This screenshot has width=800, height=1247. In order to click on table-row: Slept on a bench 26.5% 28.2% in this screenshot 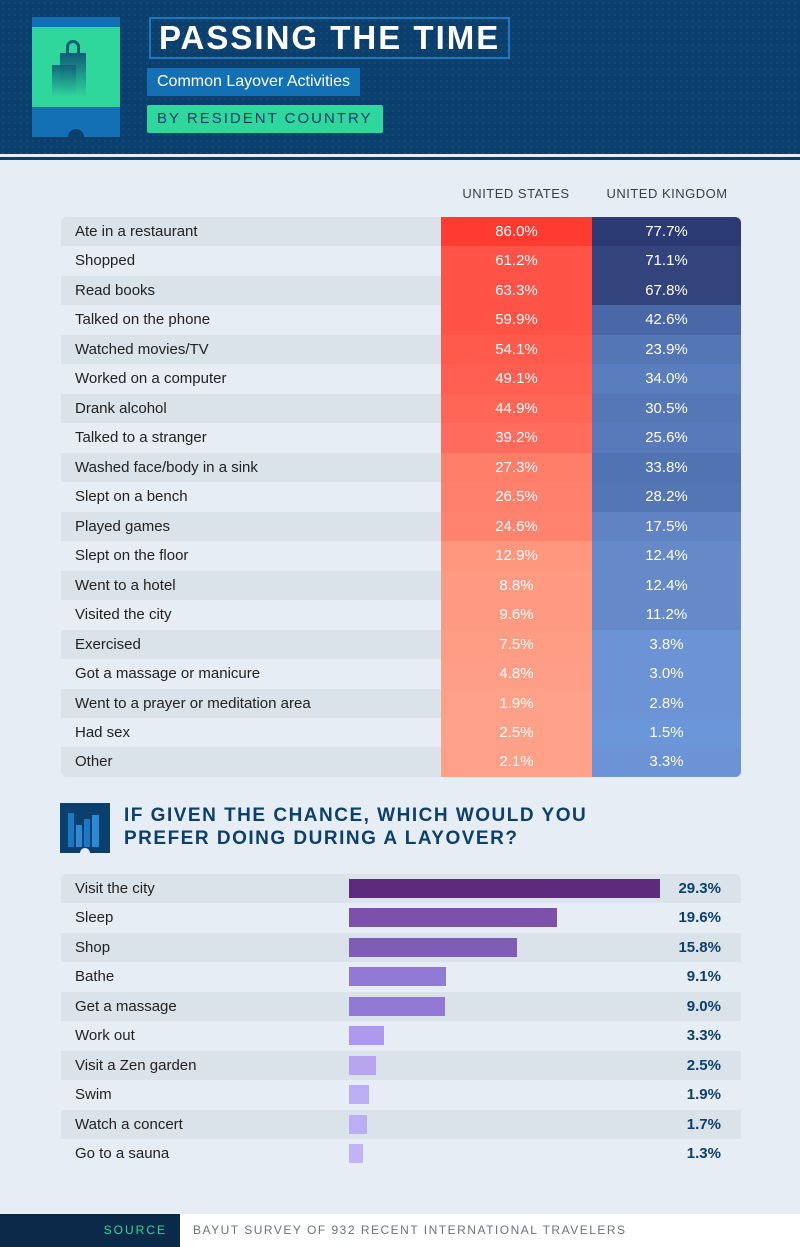, I will do `click(401, 497)`.